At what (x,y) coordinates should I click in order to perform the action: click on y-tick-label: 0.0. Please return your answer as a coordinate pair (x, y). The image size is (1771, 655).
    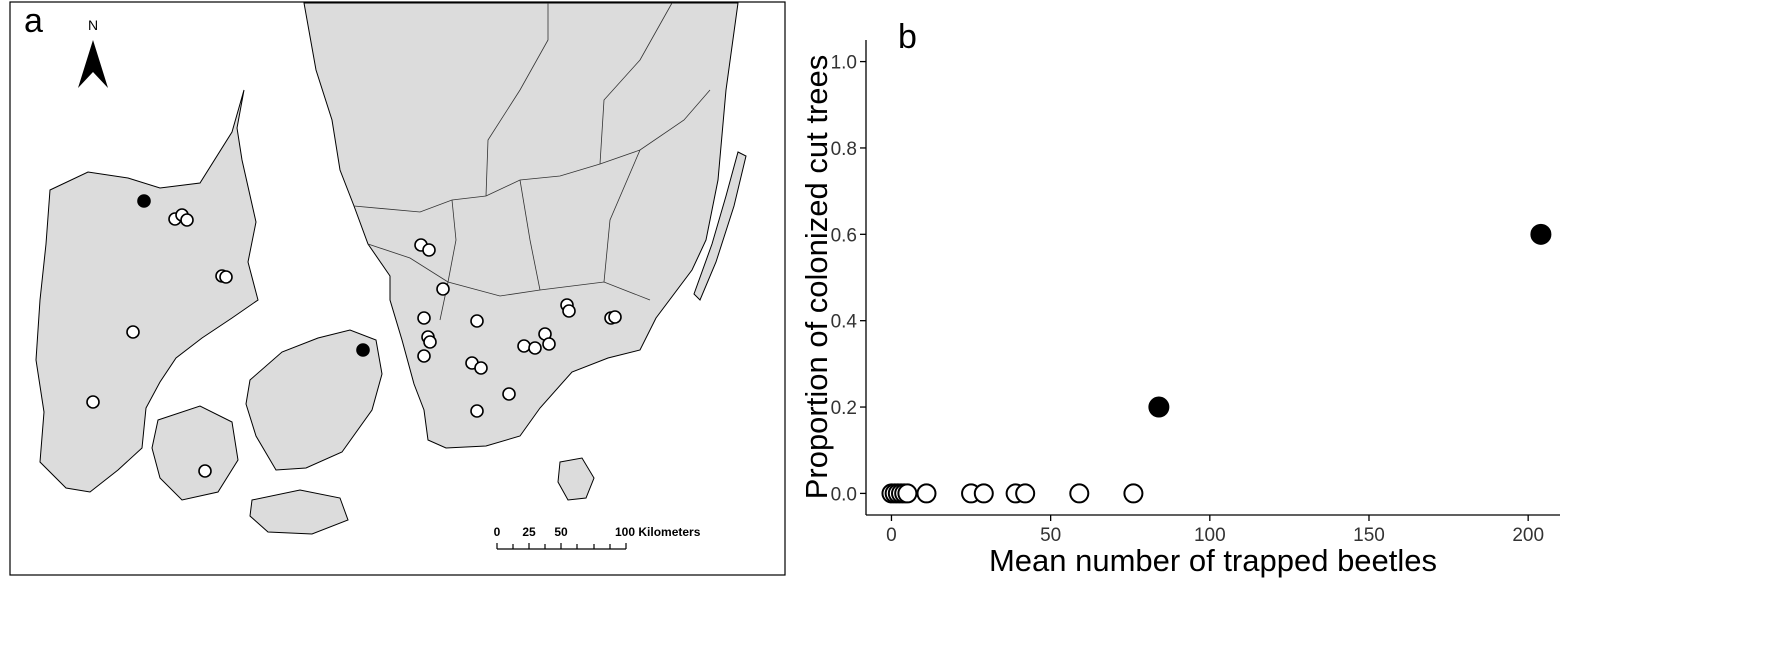
    Looking at the image, I should click on (844, 494).